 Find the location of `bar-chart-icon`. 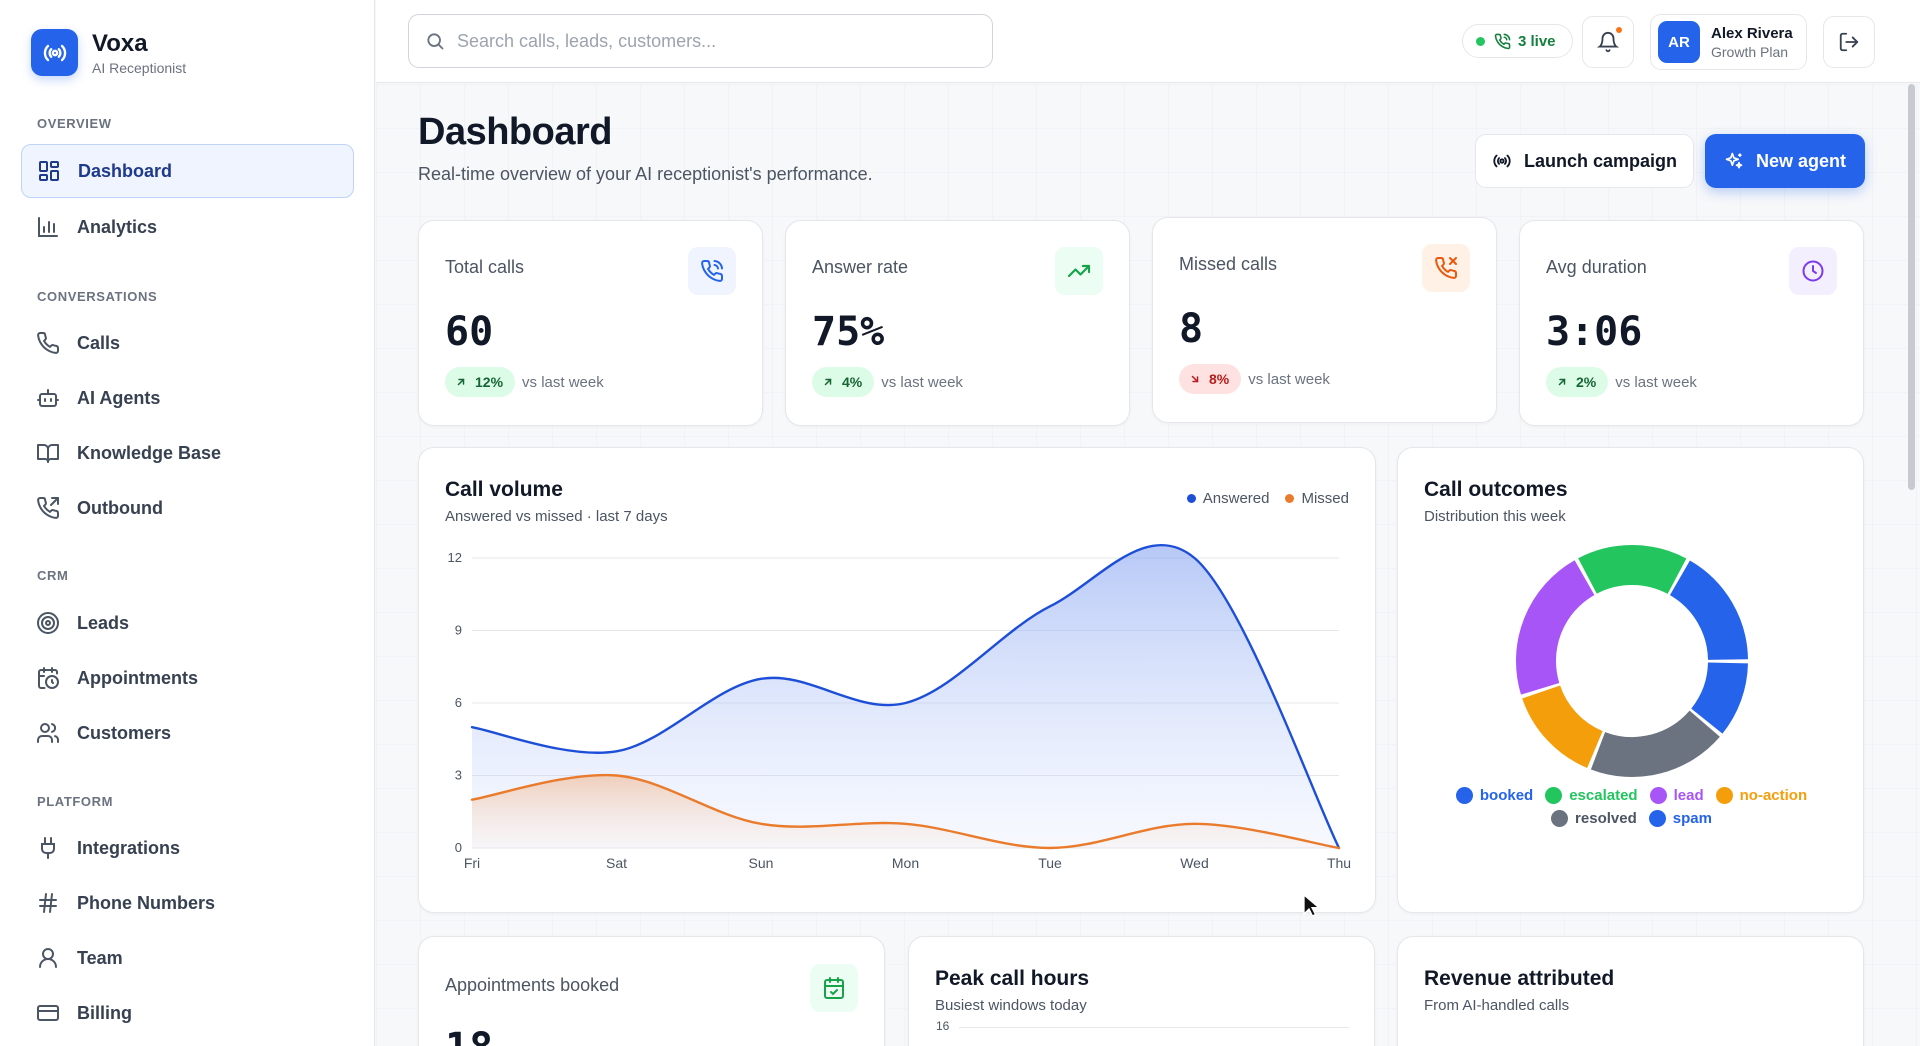

bar-chart-icon is located at coordinates (48, 227).